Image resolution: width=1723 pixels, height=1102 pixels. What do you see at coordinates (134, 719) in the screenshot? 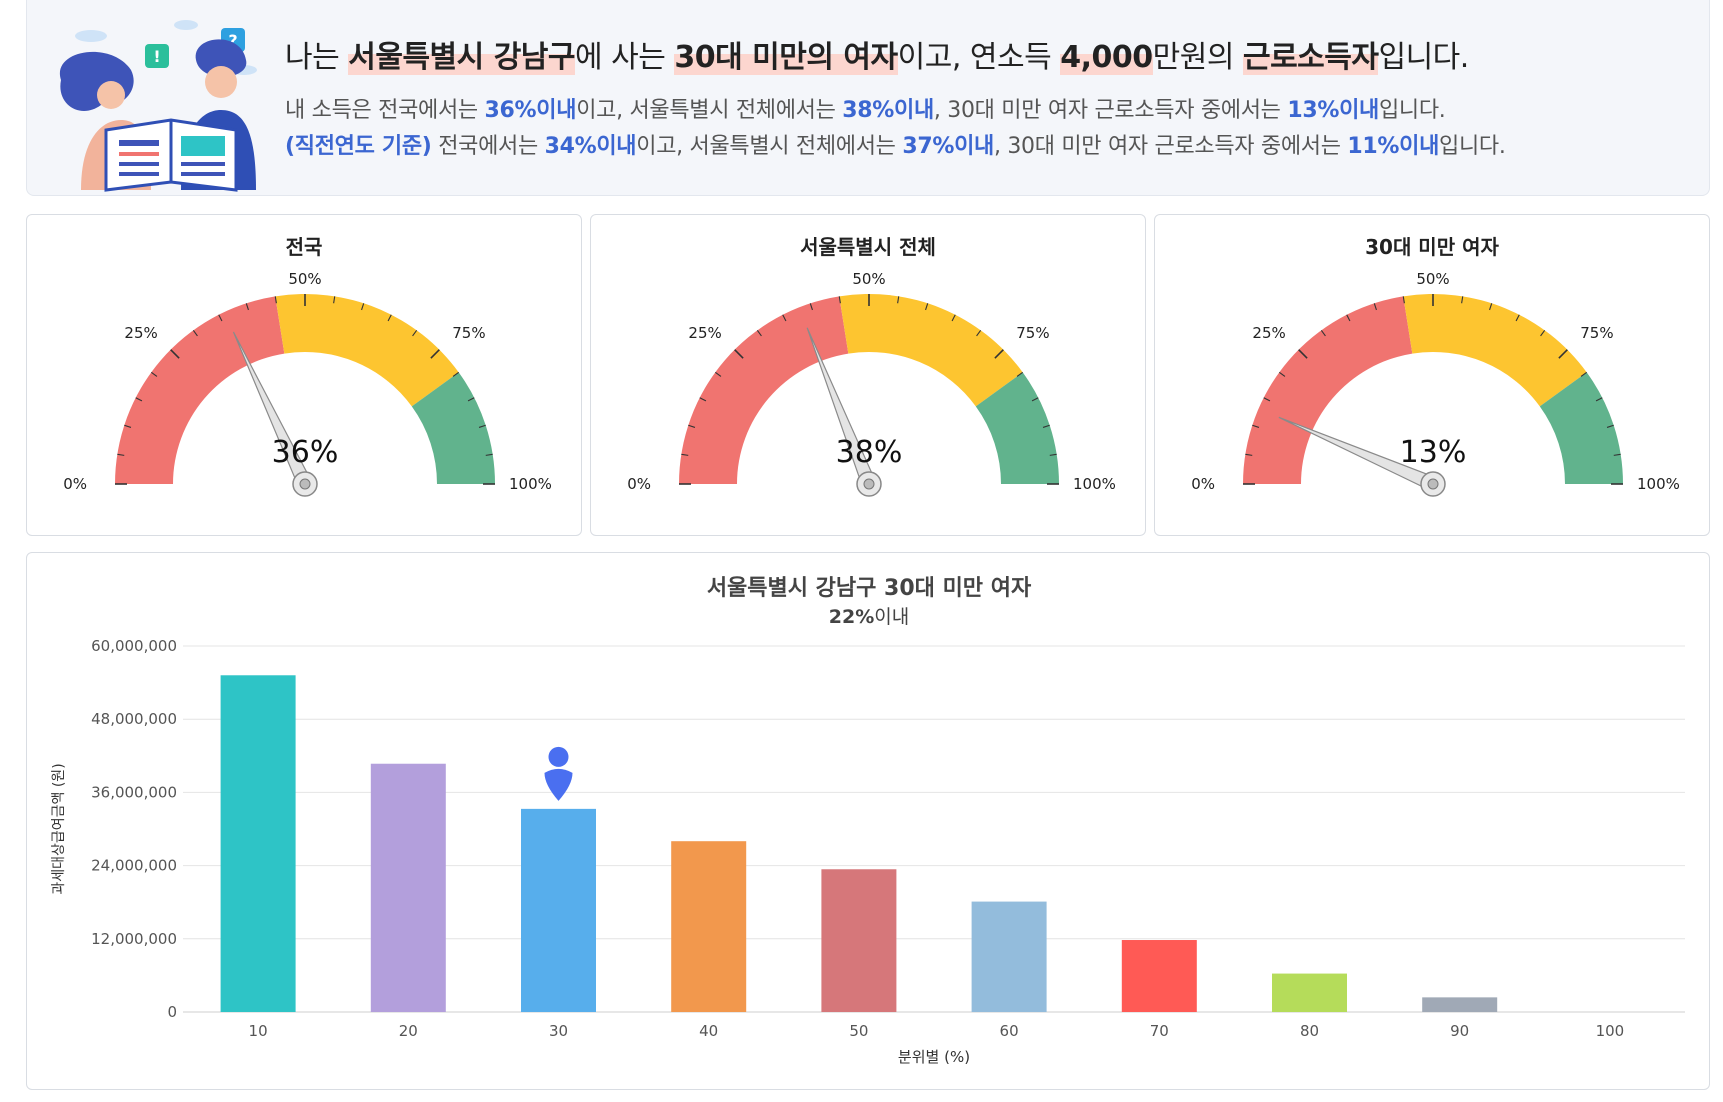
I see `y-tick-label: 48,000,000` at bounding box center [134, 719].